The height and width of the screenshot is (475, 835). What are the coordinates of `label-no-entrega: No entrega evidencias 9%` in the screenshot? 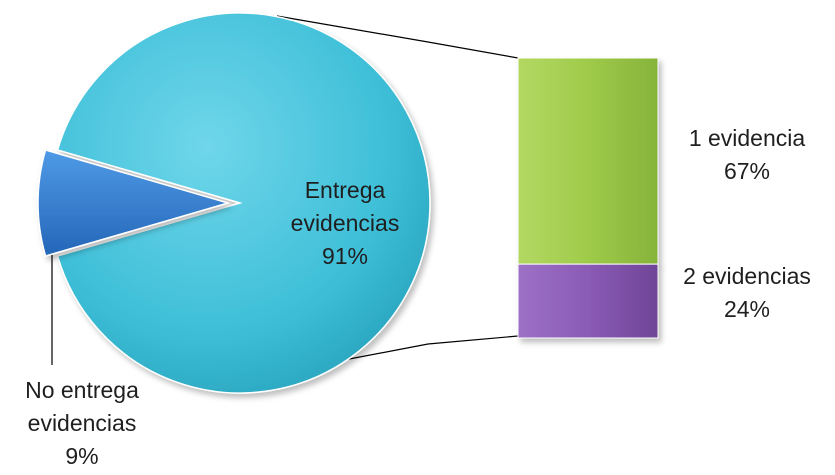 It's located at (82, 423).